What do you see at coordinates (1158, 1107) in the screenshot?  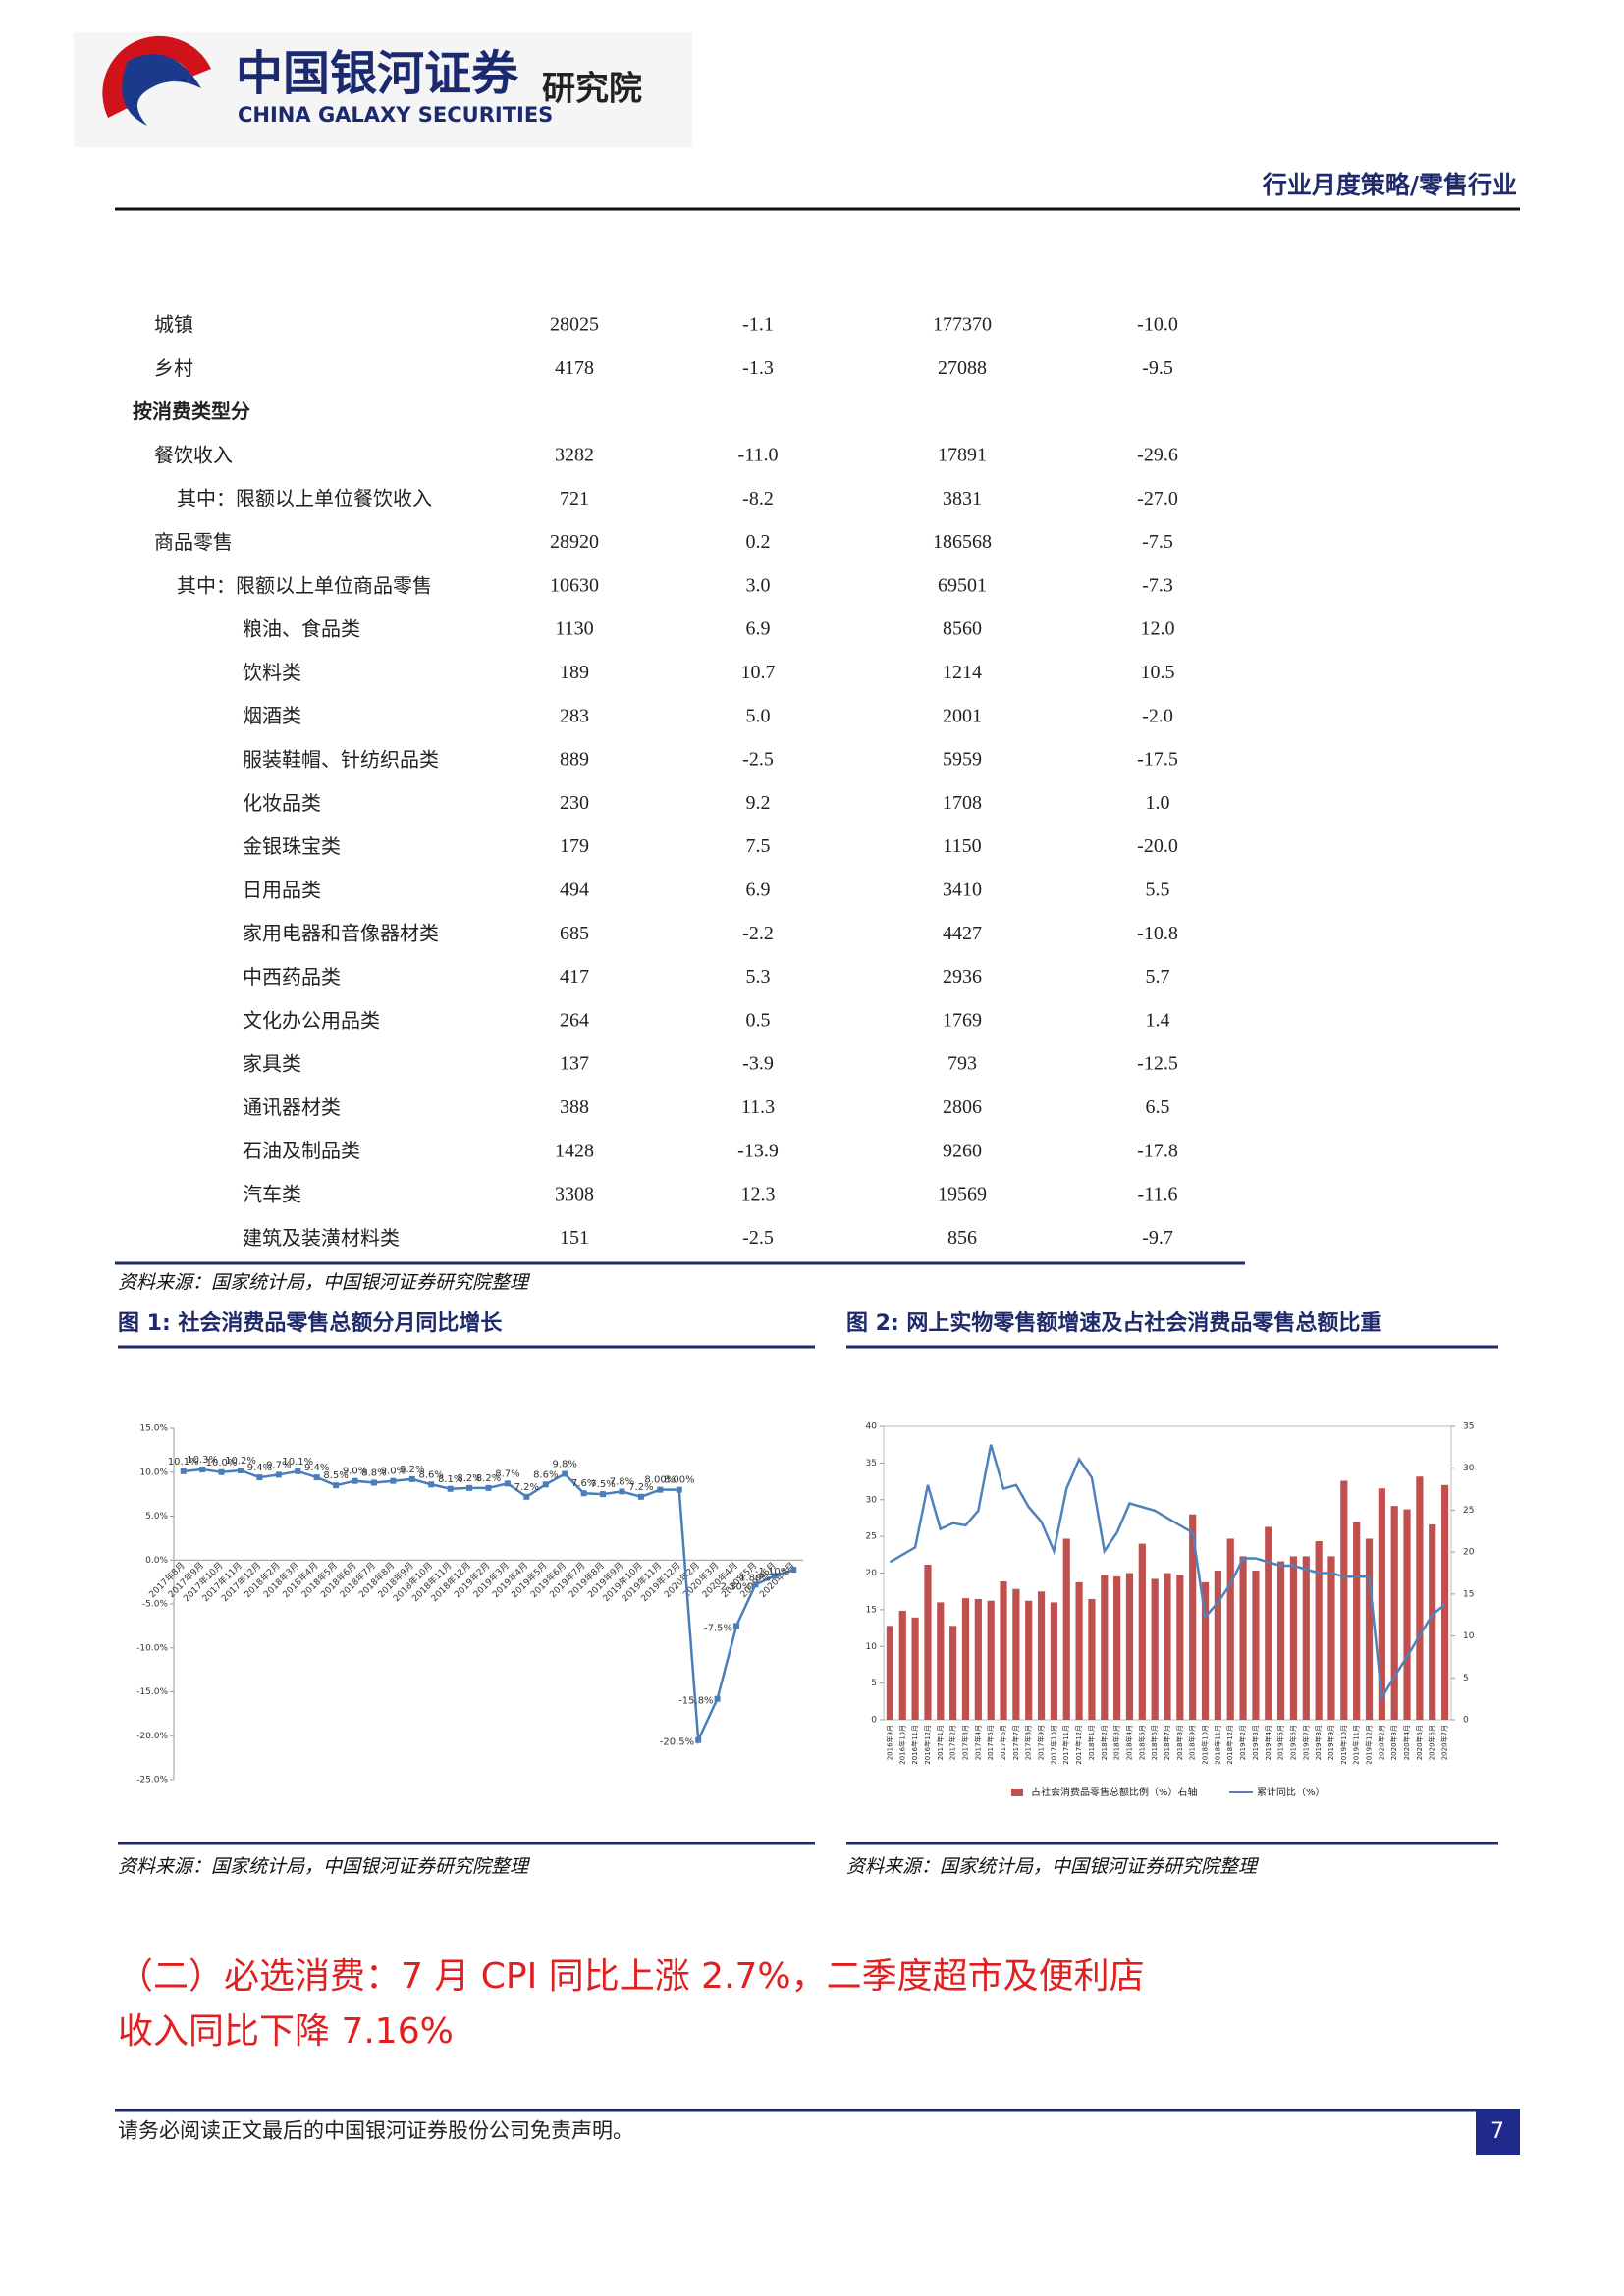 I see `cell: 6.5` at bounding box center [1158, 1107].